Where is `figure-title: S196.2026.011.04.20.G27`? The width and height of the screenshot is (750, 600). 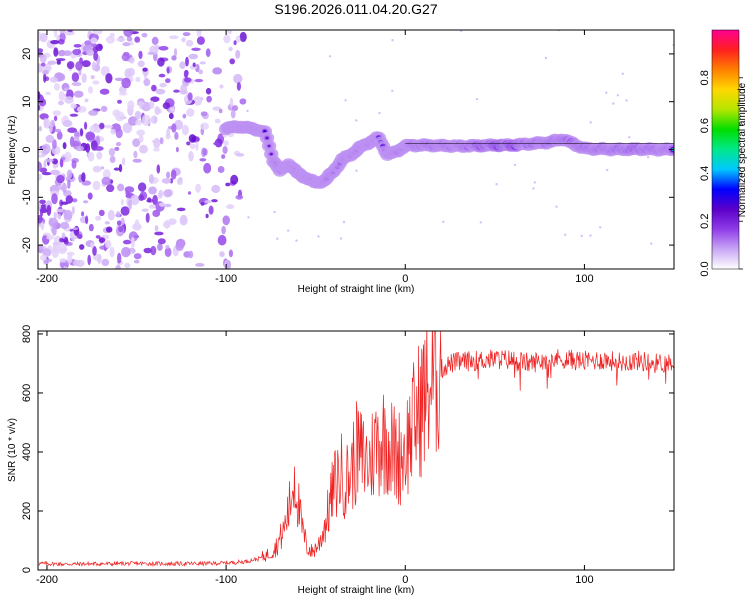
figure-title: S196.2026.011.04.20.G27 is located at coordinates (355, 9).